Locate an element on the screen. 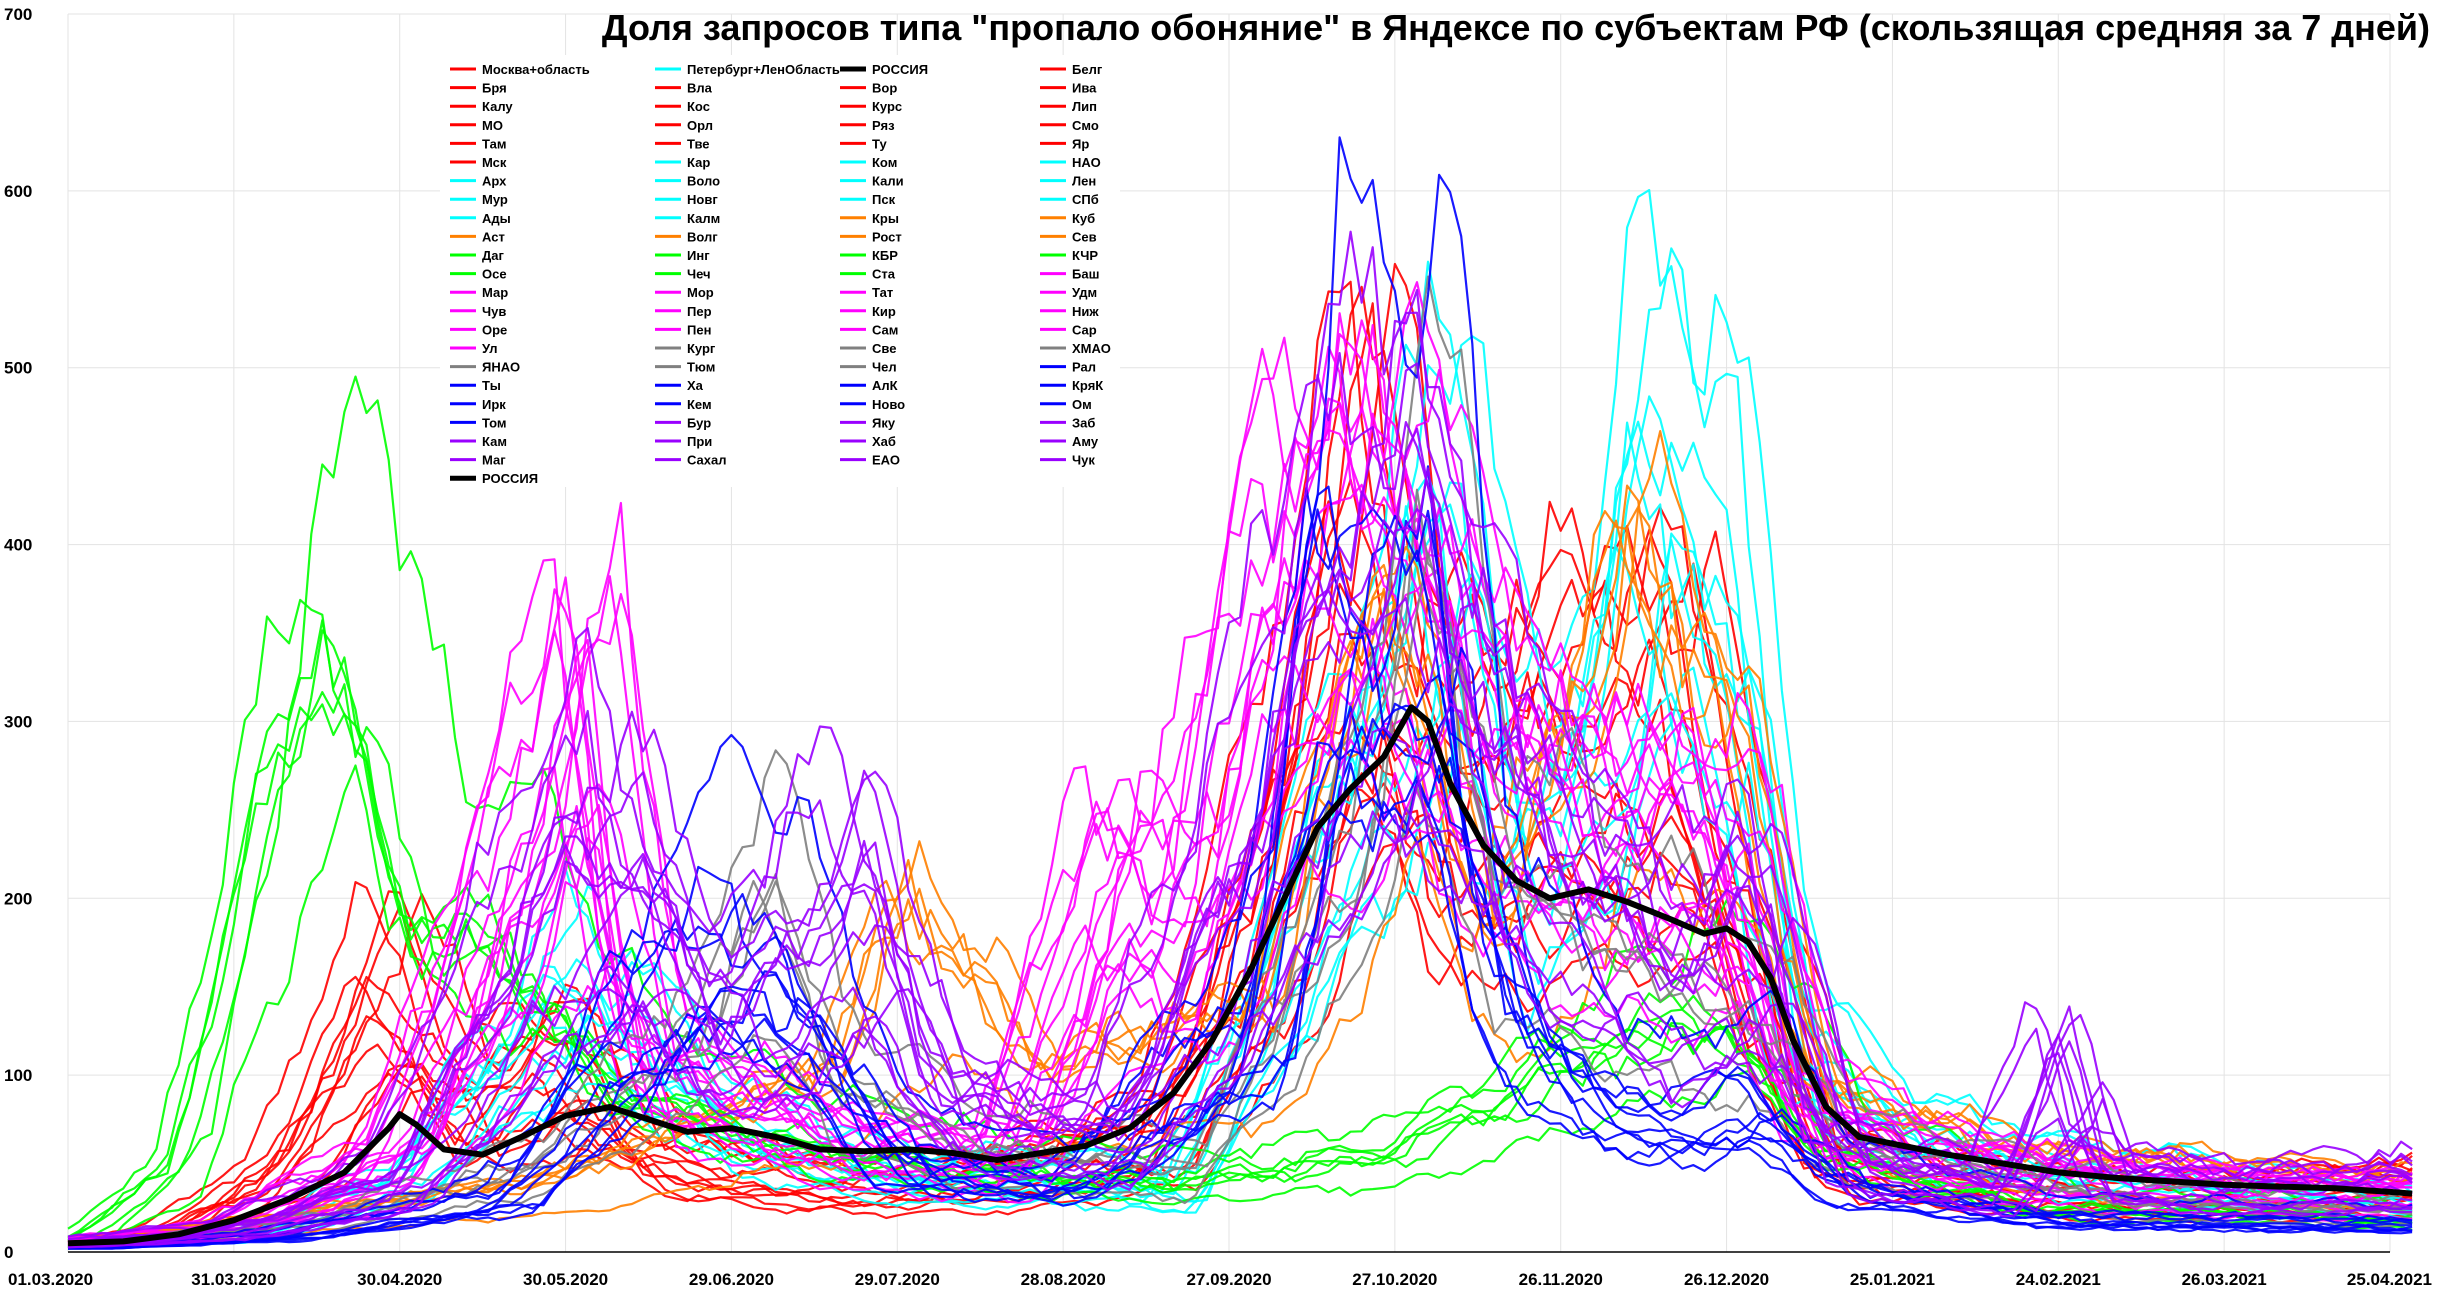 The height and width of the screenshot is (1315, 2439). legend-label: Ниж is located at coordinates (1085, 311).